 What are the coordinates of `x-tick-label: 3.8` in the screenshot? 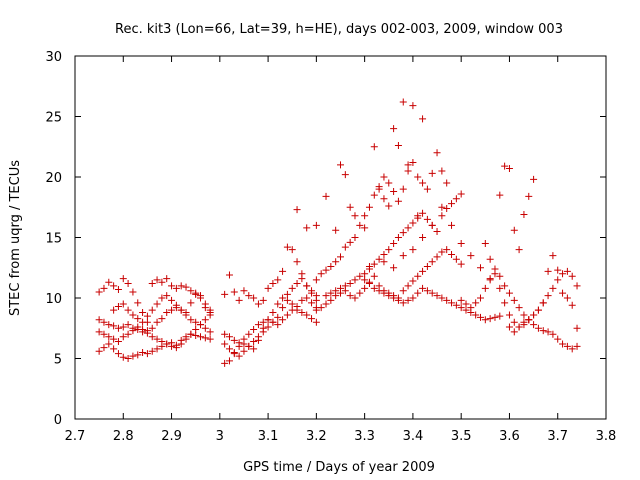 It's located at (606, 436).